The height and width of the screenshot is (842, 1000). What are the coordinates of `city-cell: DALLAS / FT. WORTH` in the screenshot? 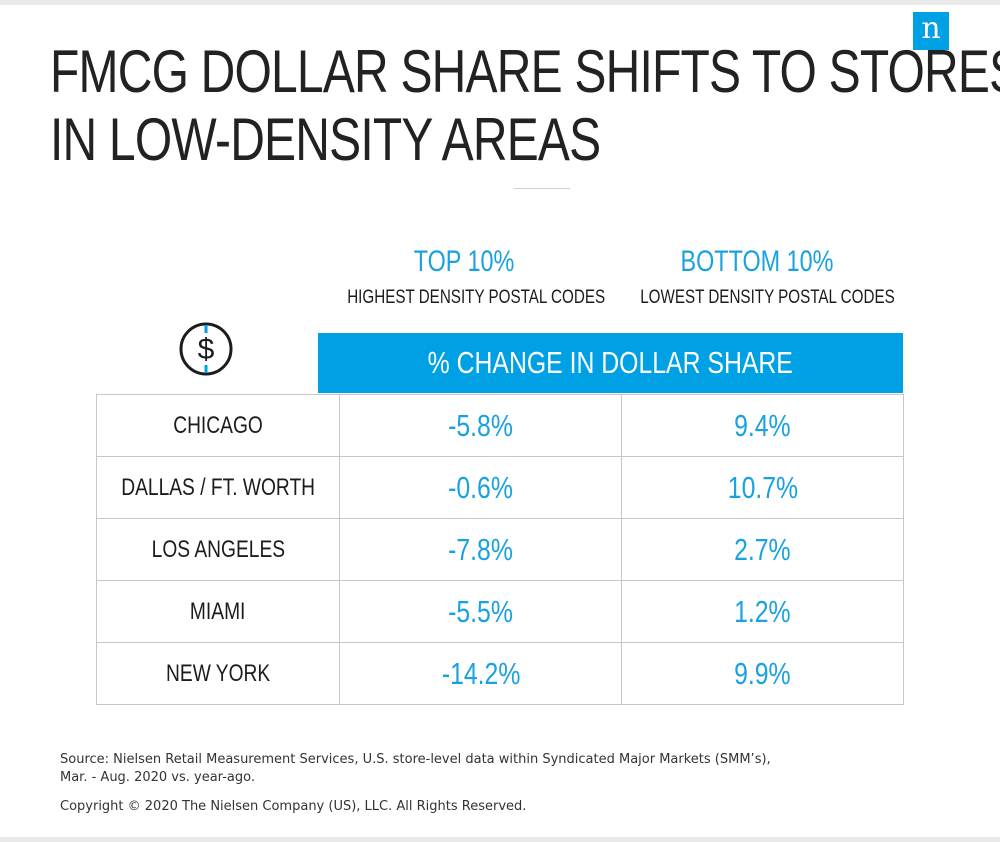 It's located at (218, 487).